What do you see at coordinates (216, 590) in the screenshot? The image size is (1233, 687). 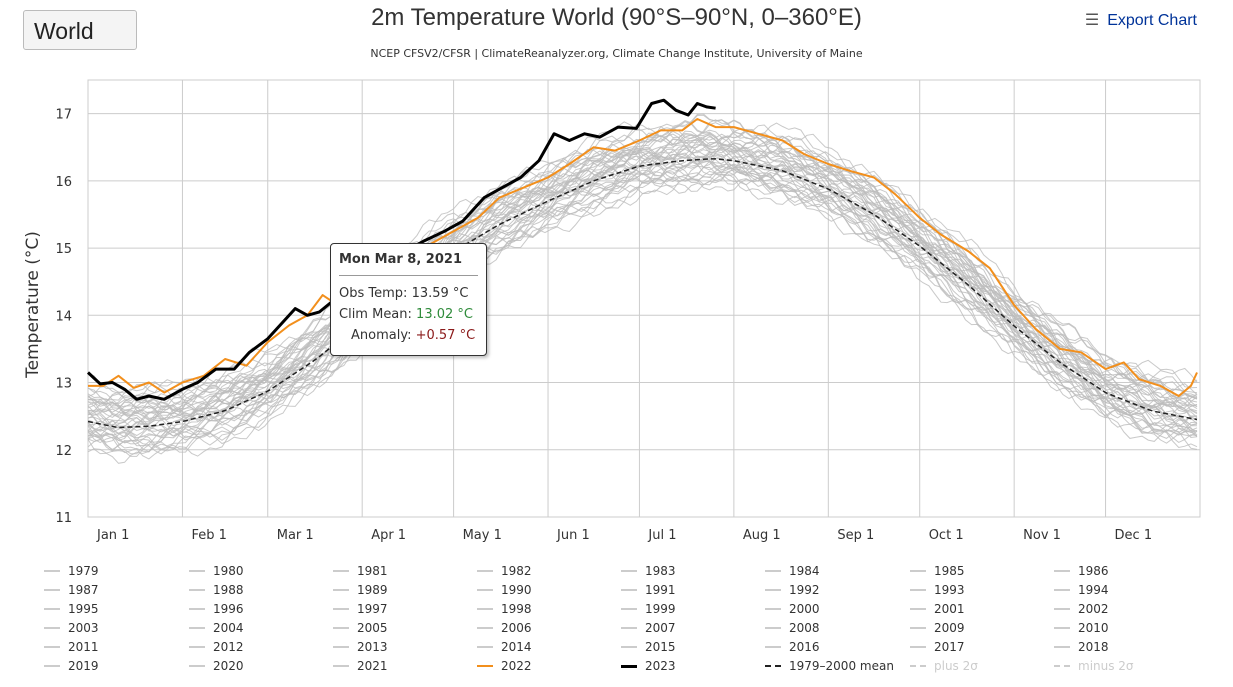 I see `legend-item-1988: 1988` at bounding box center [216, 590].